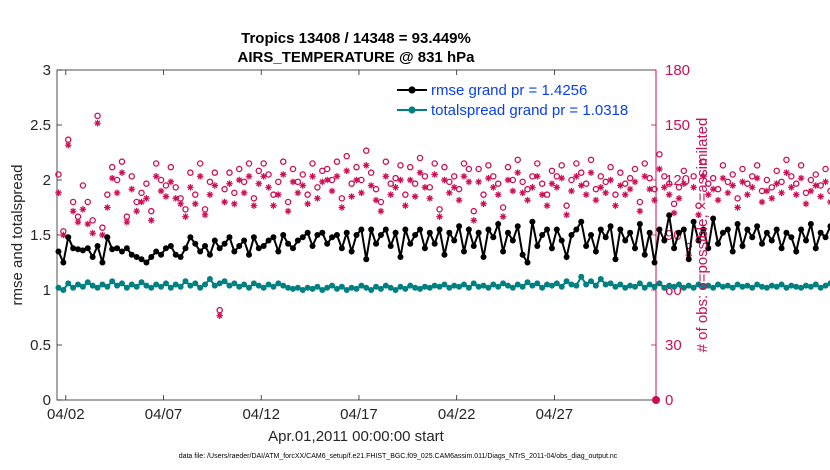  Describe the element at coordinates (677, 125) in the screenshot. I see `right-tick-label: 150` at that location.